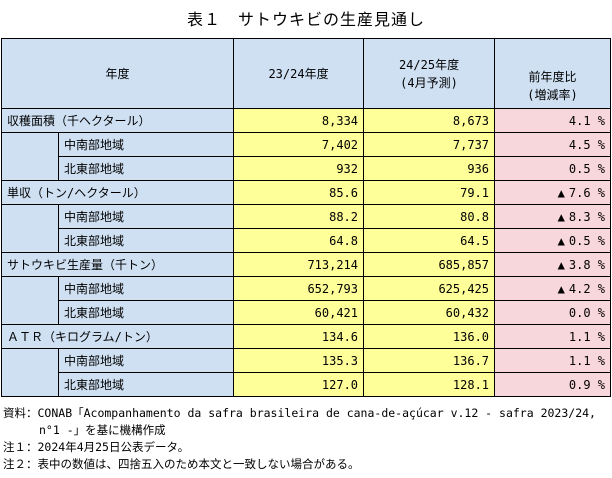  Describe the element at coordinates (587, 384) in the screenshot. I see `change-value: 0.9 %` at that location.